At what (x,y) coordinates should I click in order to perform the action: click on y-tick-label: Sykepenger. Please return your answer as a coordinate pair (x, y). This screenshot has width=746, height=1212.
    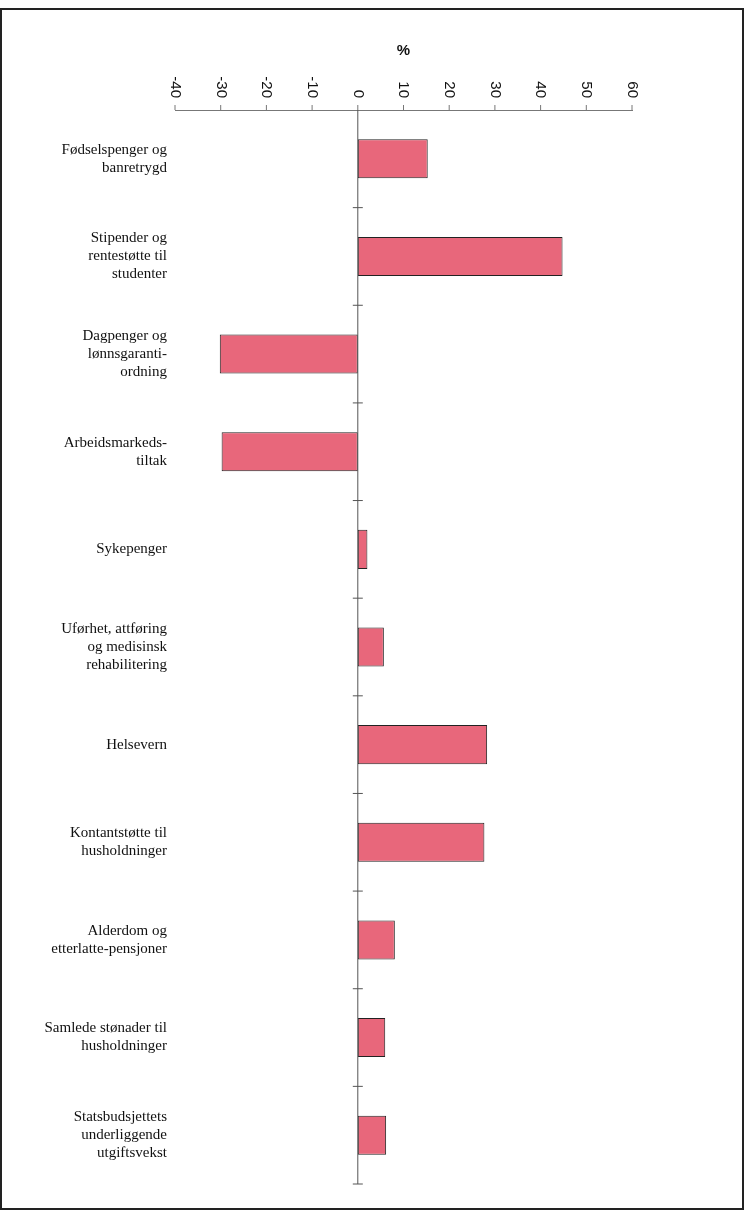
    Looking at the image, I should click on (131, 548).